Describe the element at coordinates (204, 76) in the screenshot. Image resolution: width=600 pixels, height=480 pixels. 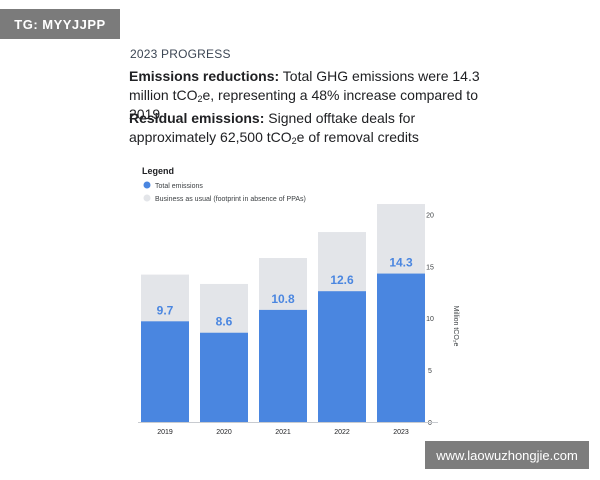
I see `emissions-label: Emissions reductions:` at that location.